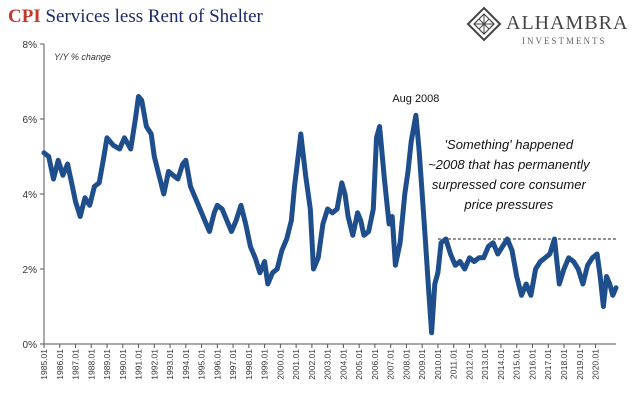 Image resolution: width=641 pixels, height=401 pixels. Describe the element at coordinates (454, 364) in the screenshot. I see `x-tick-label: 2011.01` at that location.